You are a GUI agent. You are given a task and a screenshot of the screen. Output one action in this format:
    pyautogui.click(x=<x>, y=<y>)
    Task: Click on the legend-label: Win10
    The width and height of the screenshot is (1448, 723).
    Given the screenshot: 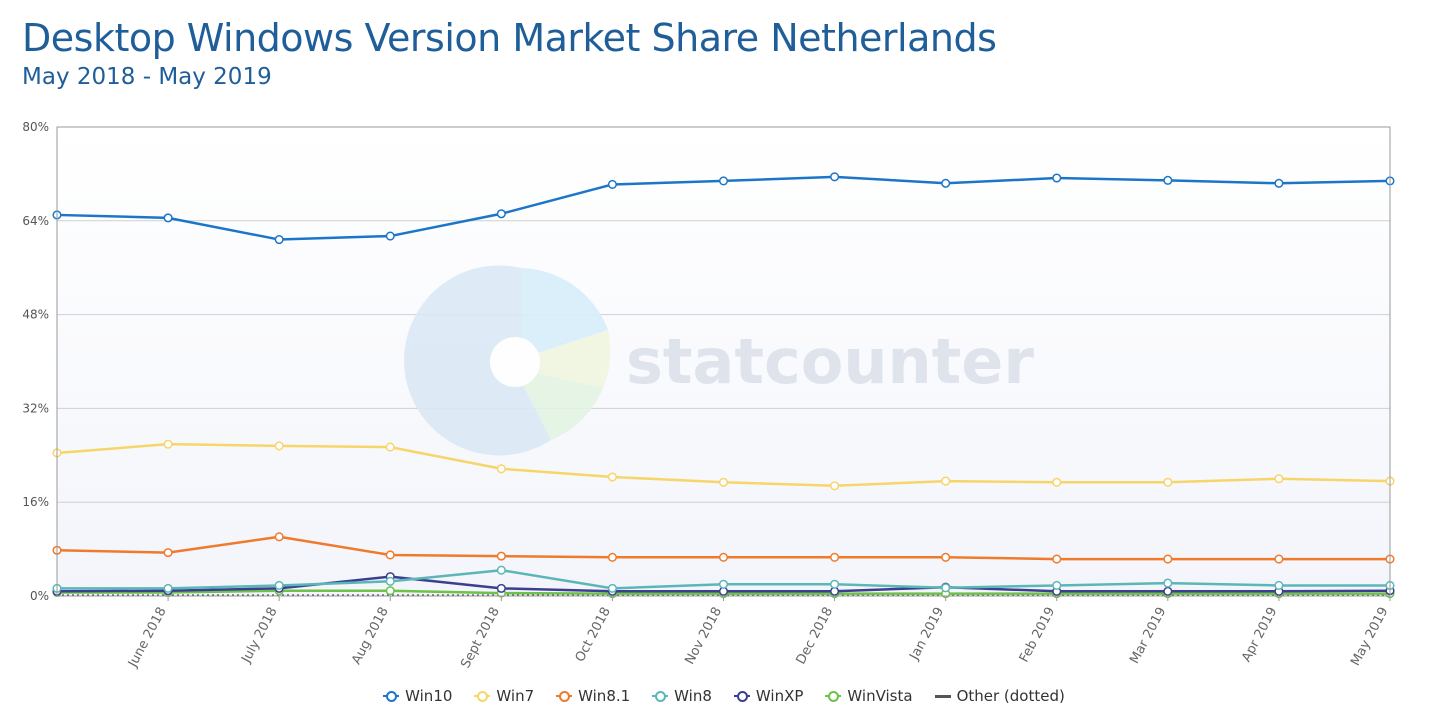 What is the action you would take?
    pyautogui.click(x=429, y=696)
    